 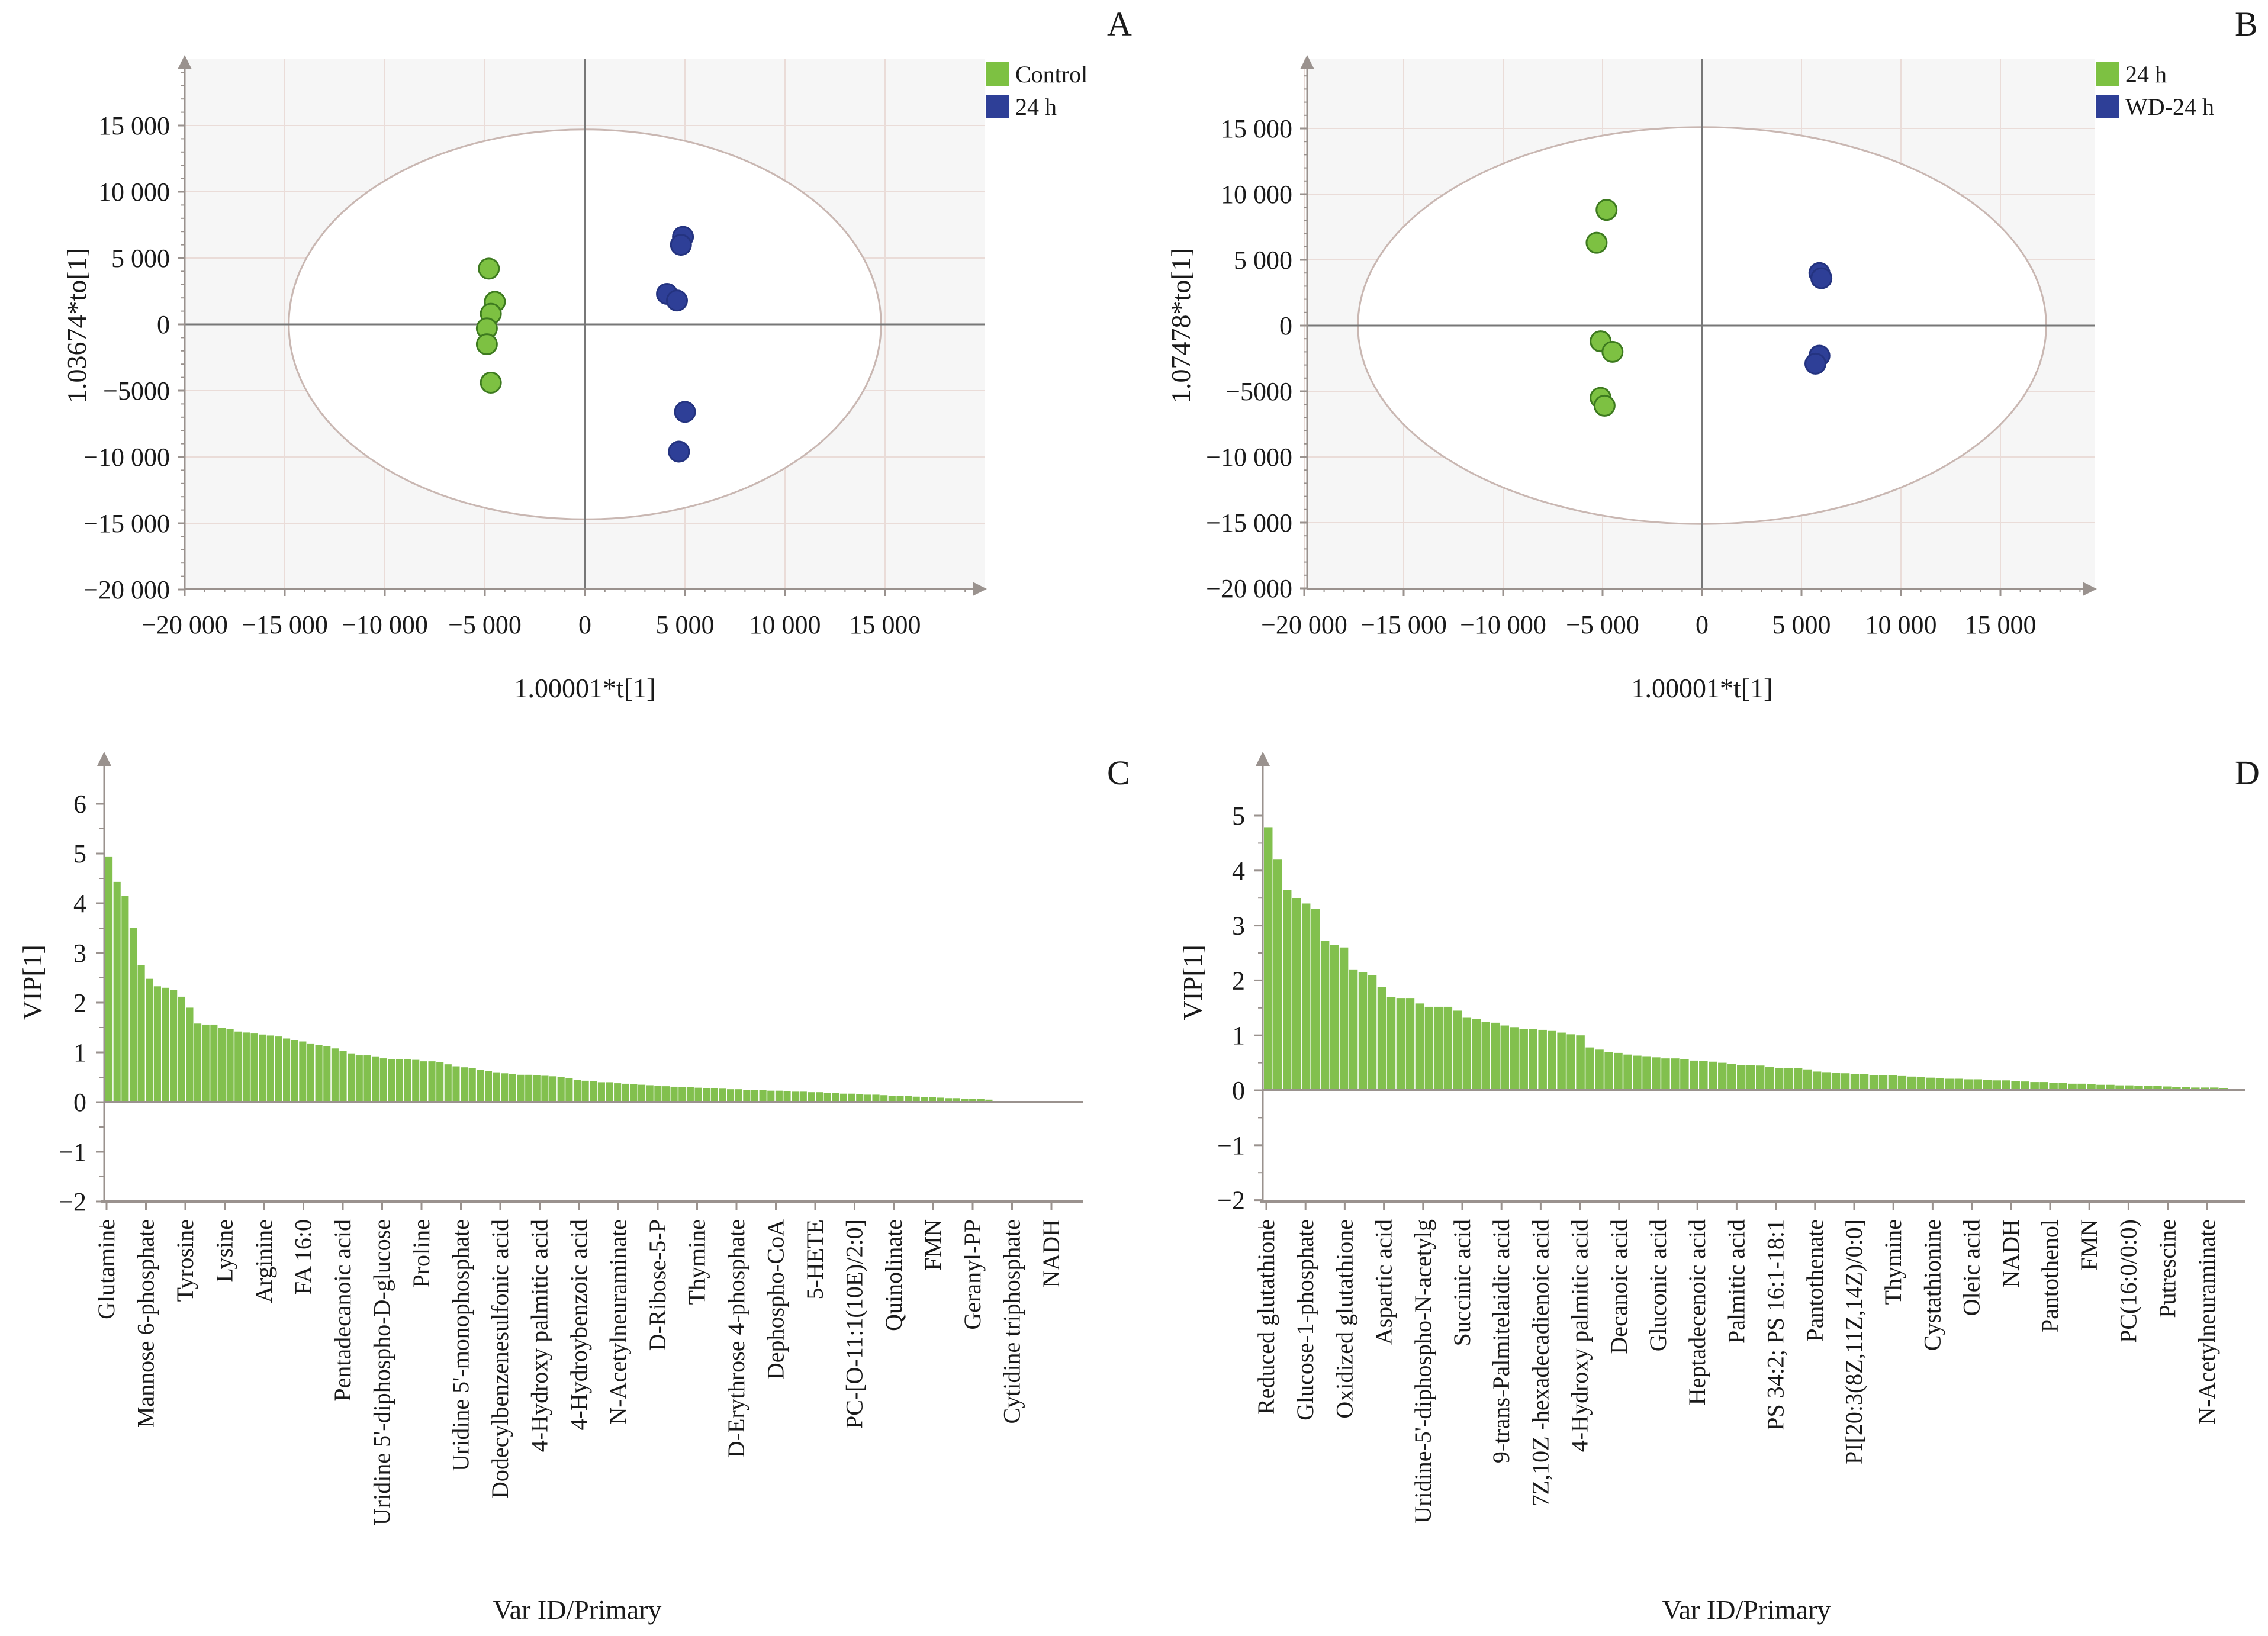 What do you see at coordinates (134, 126) in the screenshot?
I see `y-tick-label: 15 000` at bounding box center [134, 126].